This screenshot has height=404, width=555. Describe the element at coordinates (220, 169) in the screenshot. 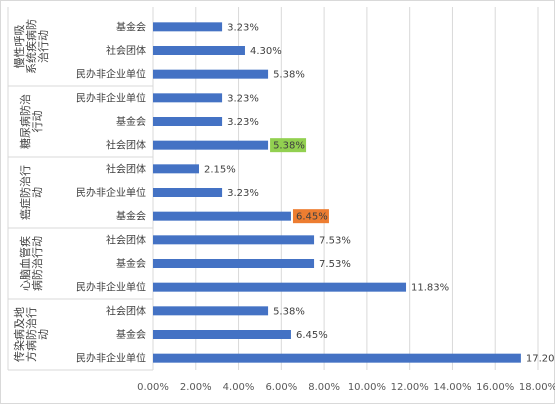

I see `data-label: 2.15%` at that location.